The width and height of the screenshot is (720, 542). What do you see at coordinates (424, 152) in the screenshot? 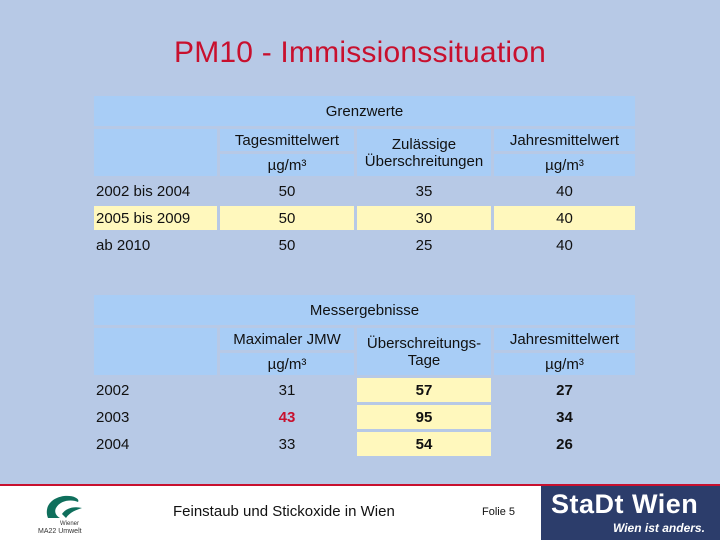
I see `col-header-ueberschreitungen: Zulässige Überschreitungen` at bounding box center [424, 152].